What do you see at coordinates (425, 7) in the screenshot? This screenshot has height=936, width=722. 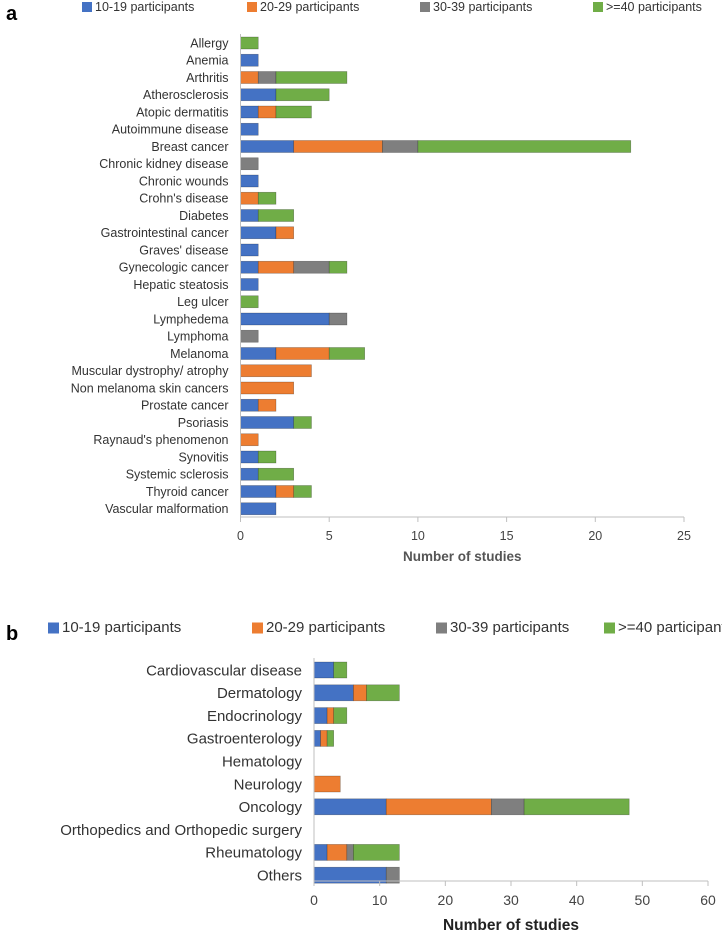 I see `panel-a-legend-swatch-30-39-participants` at bounding box center [425, 7].